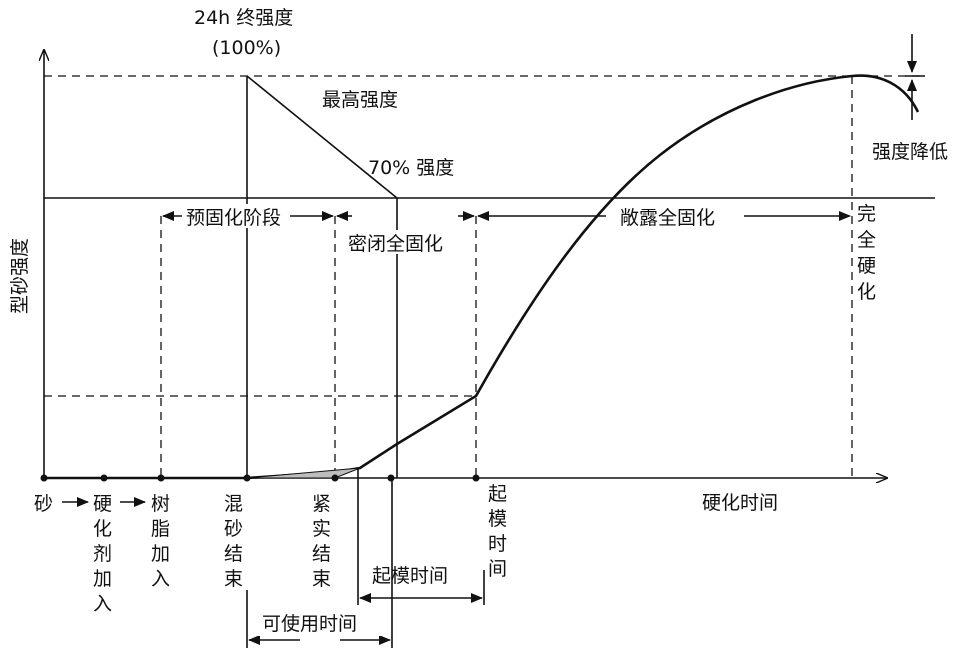  Describe the element at coordinates (233, 541) in the screenshot. I see `event-mixing-end-label: 混 砂 结 束` at that location.